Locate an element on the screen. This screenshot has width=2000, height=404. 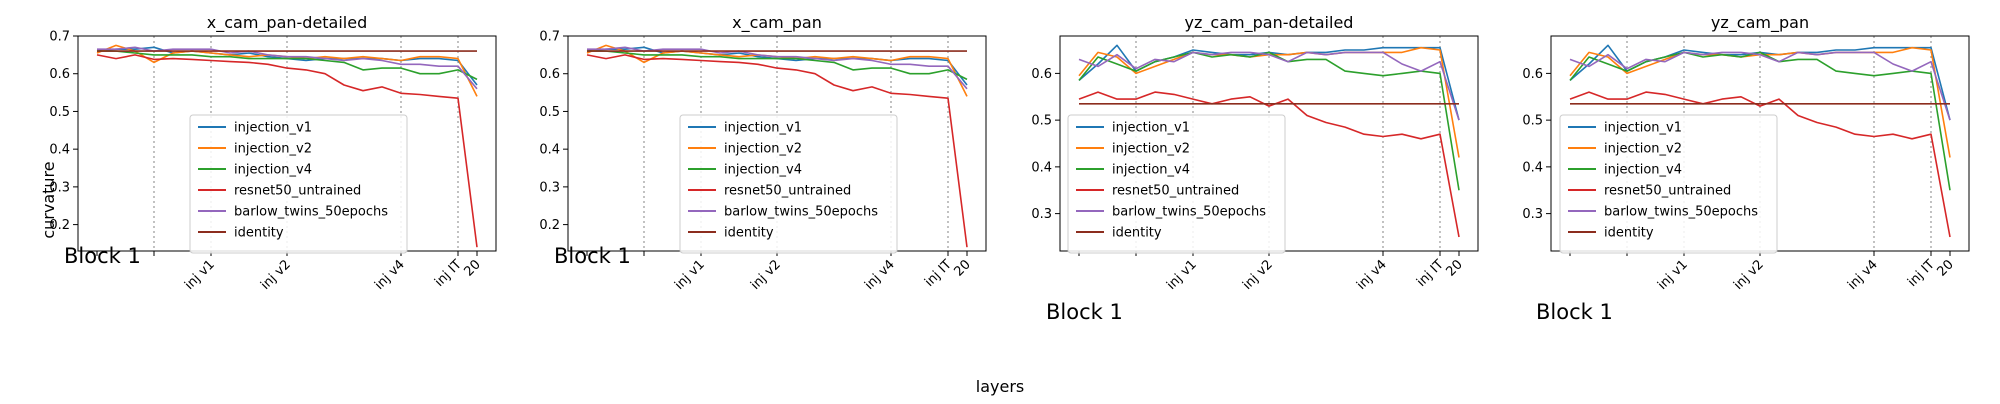
y-axis-label: curvature is located at coordinates (48, 199).